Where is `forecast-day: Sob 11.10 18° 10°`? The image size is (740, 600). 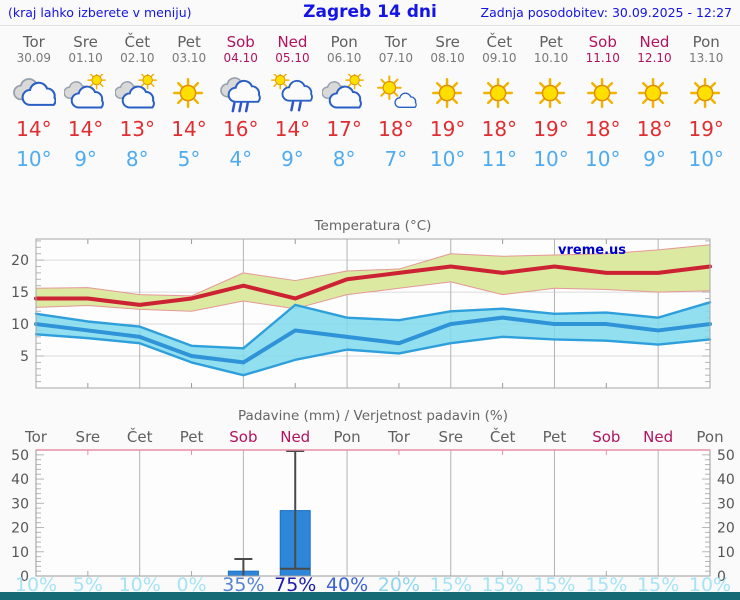
forecast-day: Sob 11.10 18° 10° is located at coordinates (603, 100).